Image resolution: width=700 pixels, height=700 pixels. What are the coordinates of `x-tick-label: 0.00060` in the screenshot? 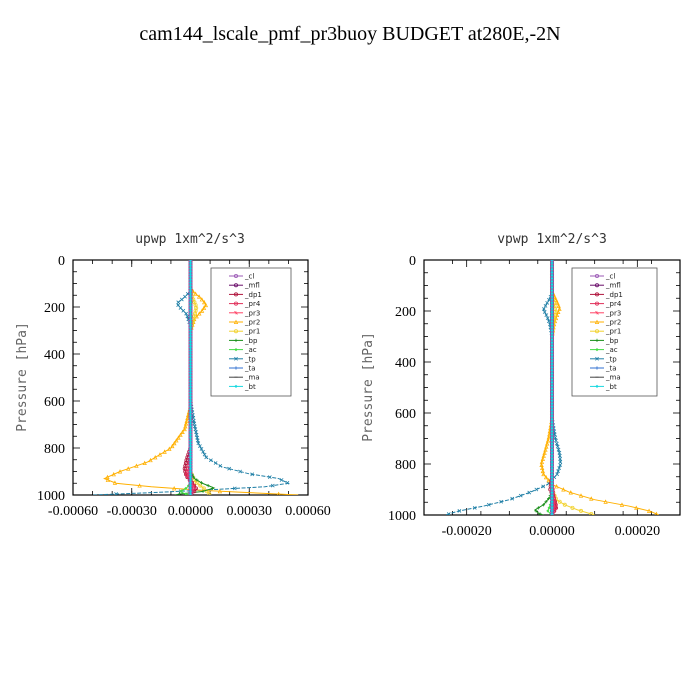 It's located at (308, 511).